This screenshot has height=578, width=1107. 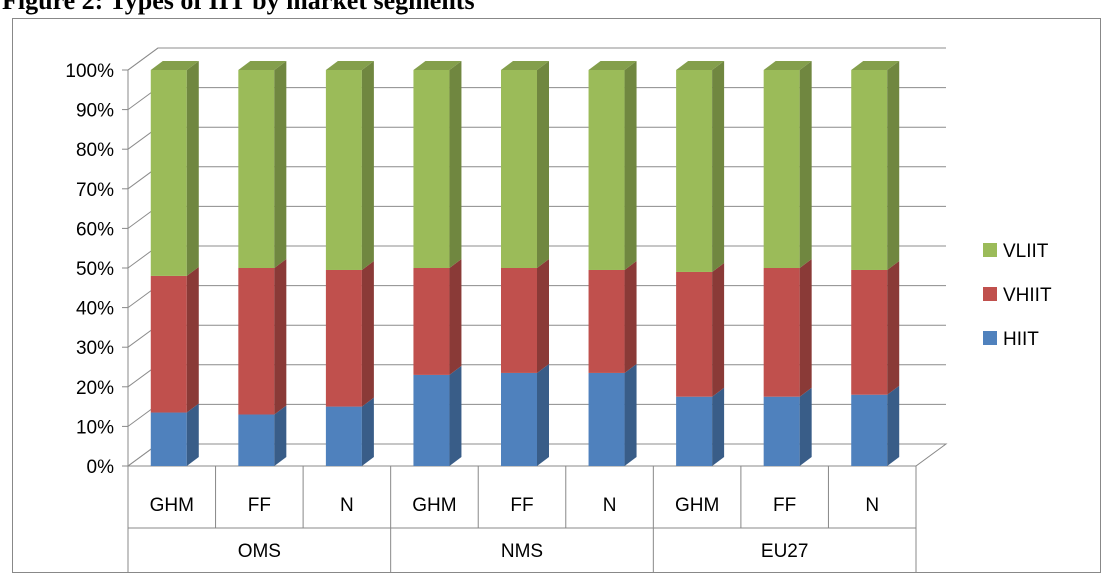 I want to click on legend-item-hiit: HIIT, so click(x=1011, y=339).